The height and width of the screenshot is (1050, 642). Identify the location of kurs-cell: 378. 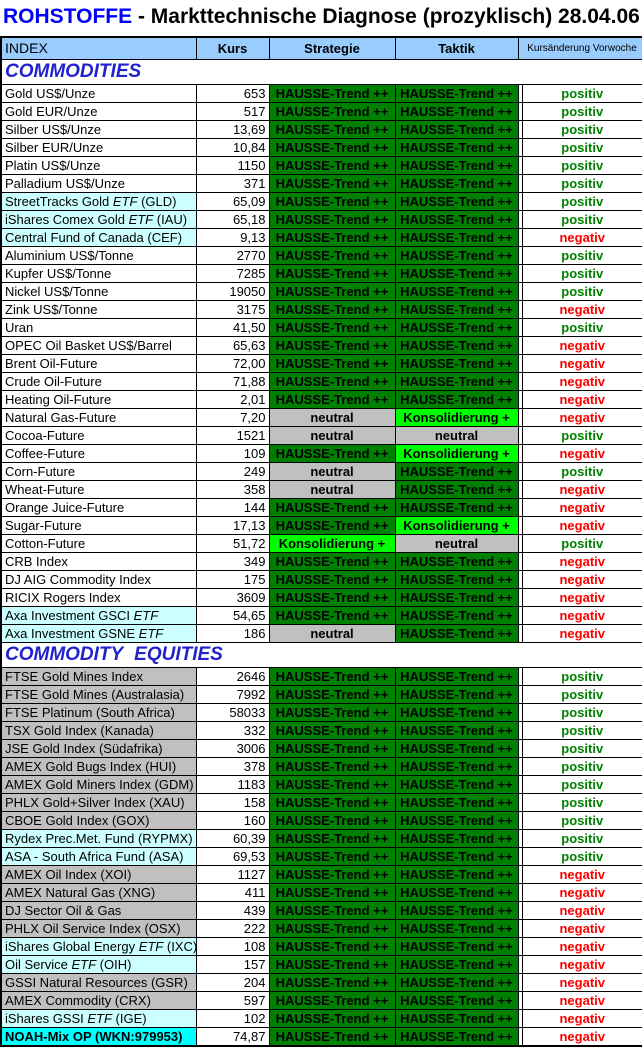
(232, 766).